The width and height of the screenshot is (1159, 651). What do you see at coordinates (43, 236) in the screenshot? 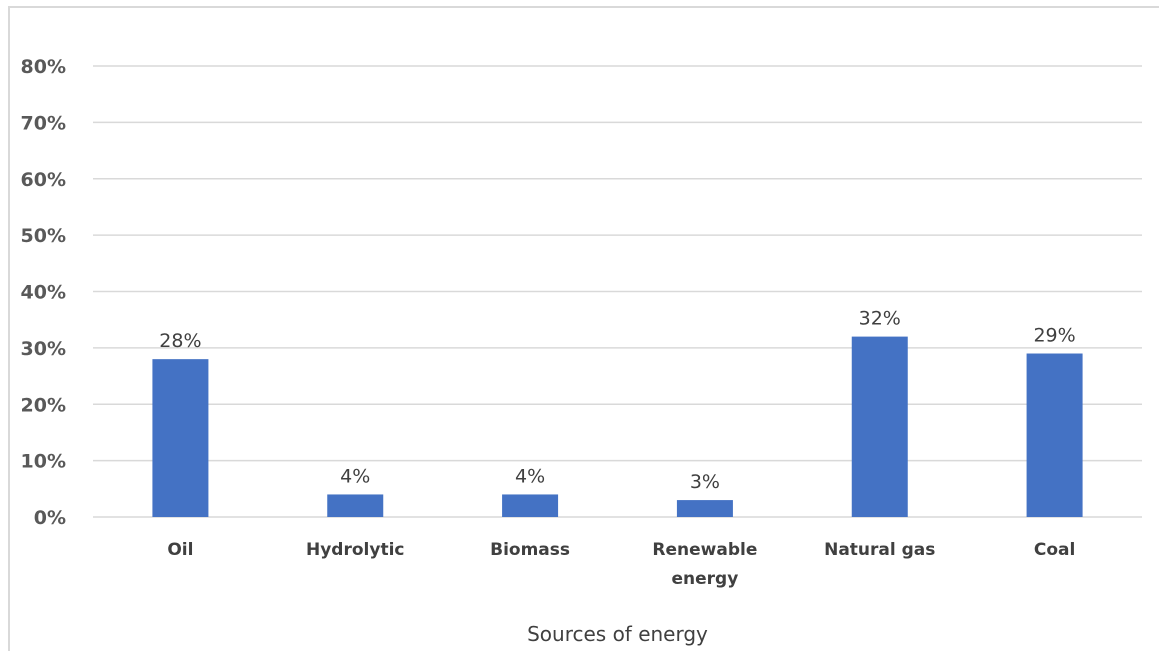
I see `y-tick-label: 50%` at bounding box center [43, 236].